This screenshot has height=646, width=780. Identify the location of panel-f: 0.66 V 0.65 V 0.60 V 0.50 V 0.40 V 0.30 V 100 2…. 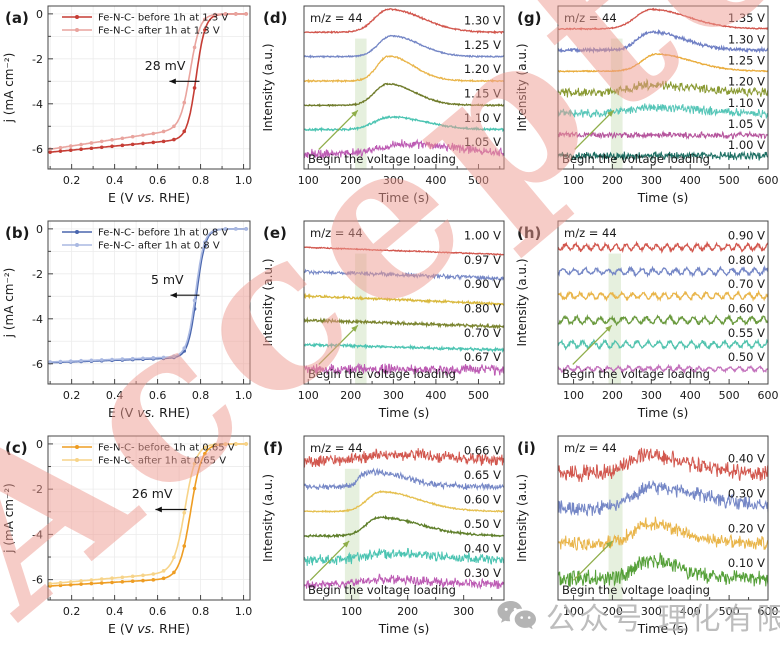
(385, 538).